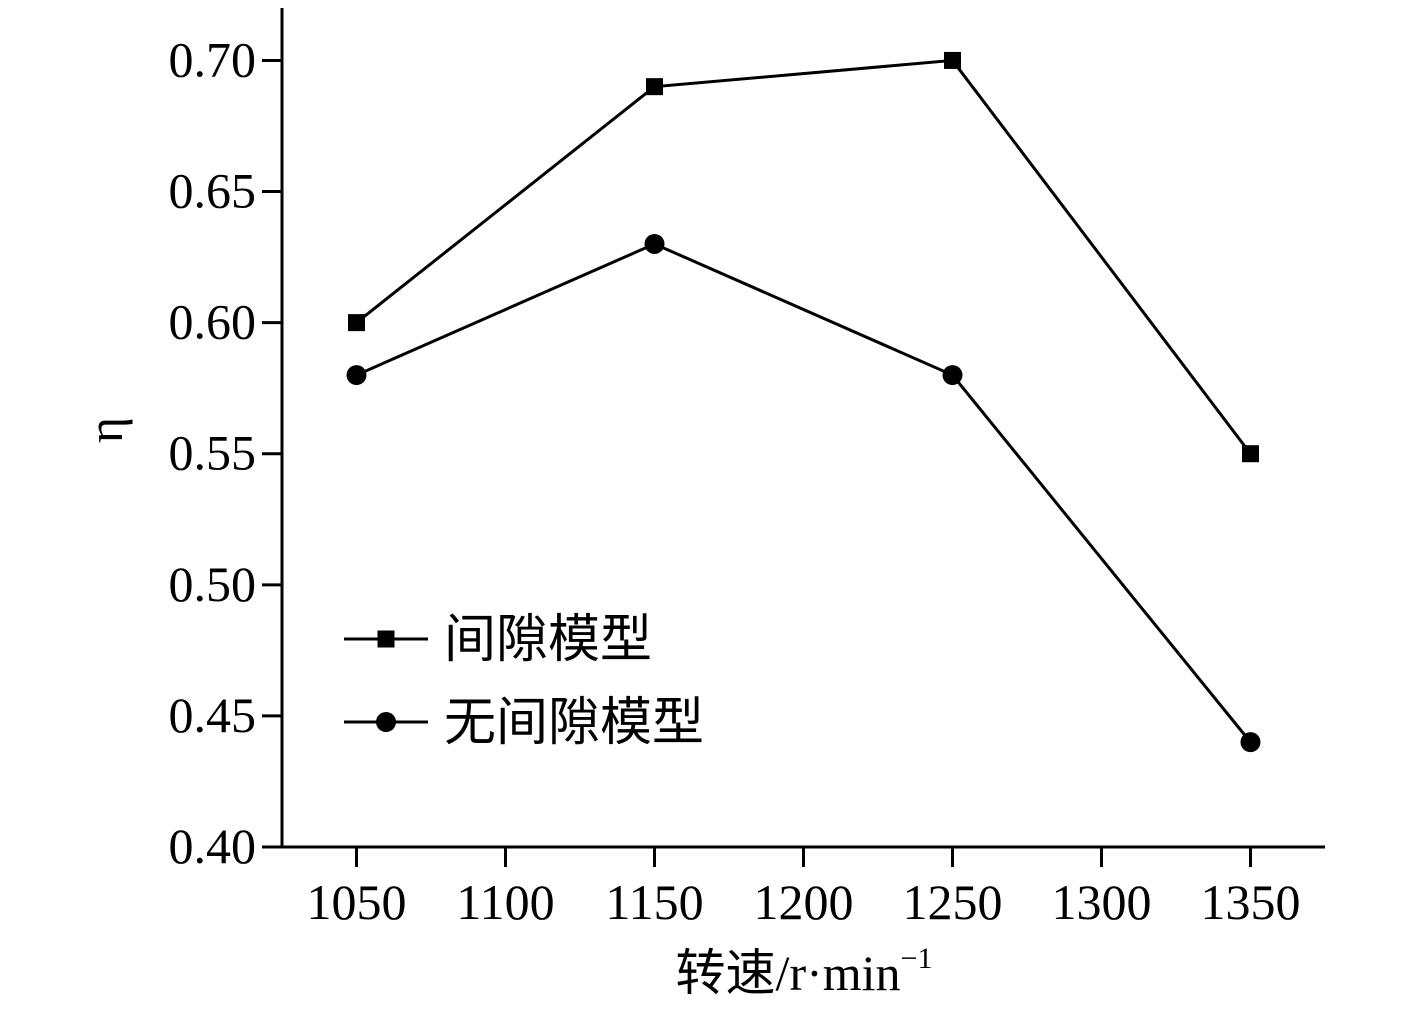  Describe the element at coordinates (357, 902) in the screenshot. I see `x-tick-label: 1050` at that location.